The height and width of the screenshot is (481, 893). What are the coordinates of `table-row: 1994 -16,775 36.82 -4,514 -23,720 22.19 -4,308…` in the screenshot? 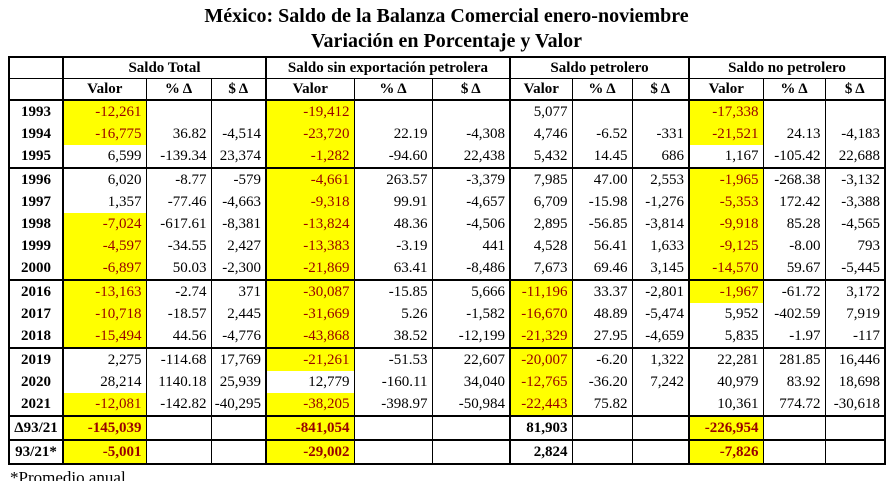 It's located at (446, 134).